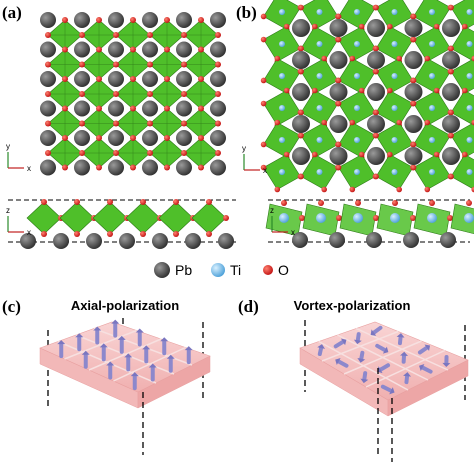  Describe the element at coordinates (162, 270) in the screenshot. I see `legend-pb-marker` at that location.